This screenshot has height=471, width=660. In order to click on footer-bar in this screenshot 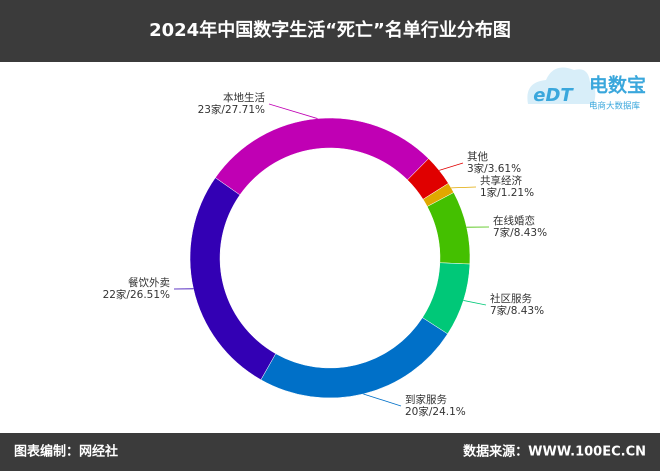, I will do `click(330, 452)`.